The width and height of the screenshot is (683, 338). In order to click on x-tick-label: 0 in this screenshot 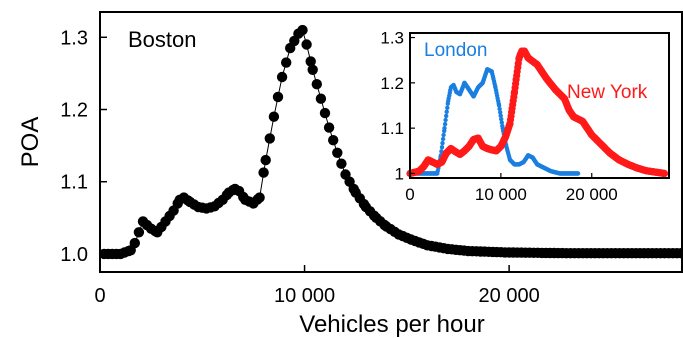, I will do `click(99, 296)`.